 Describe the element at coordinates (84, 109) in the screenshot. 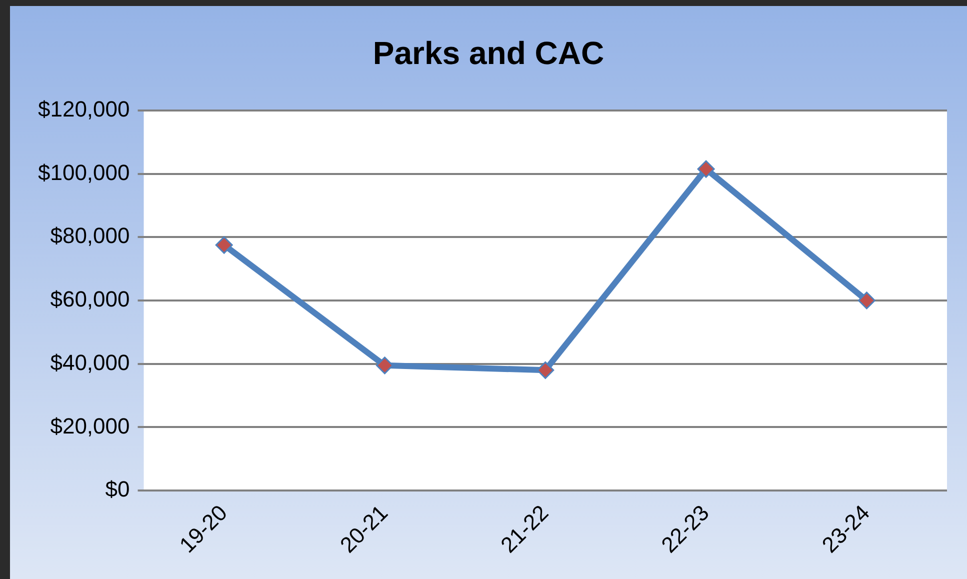

I see `y-tick-label: $120,000` at that location.